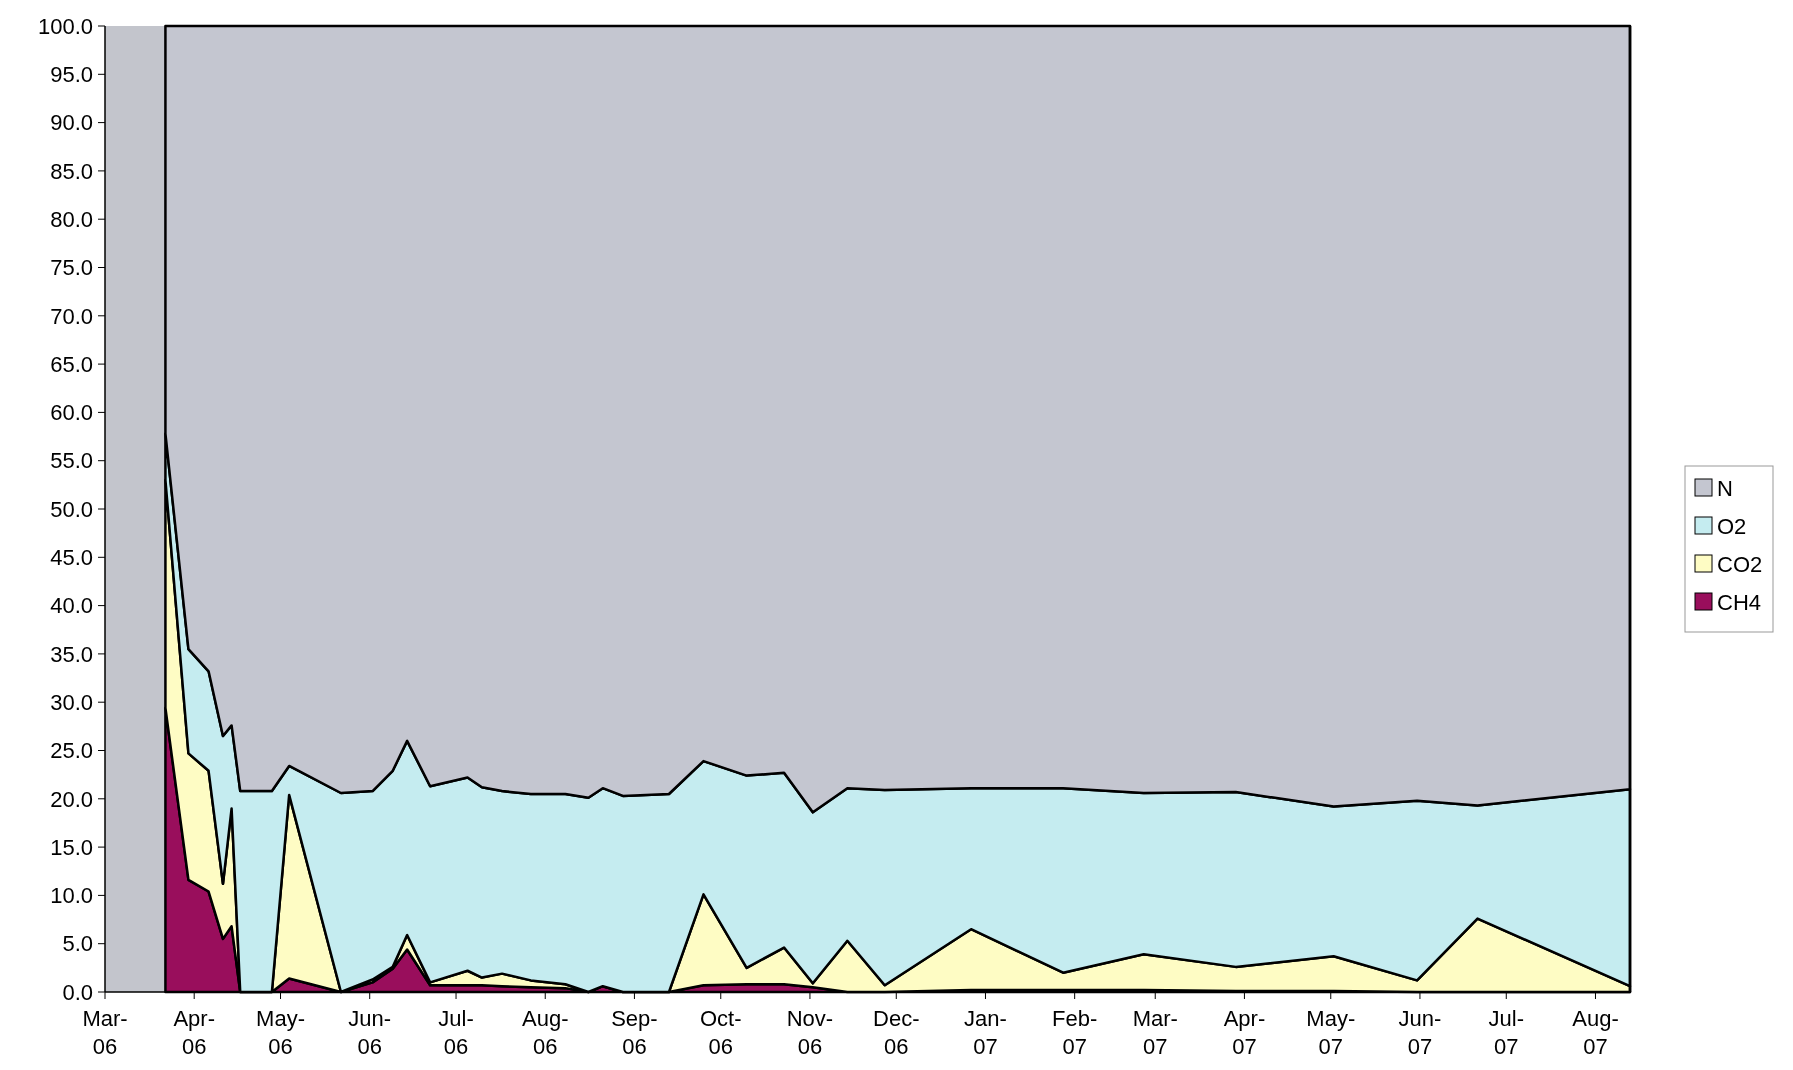  Describe the element at coordinates (1155, 1032) in the screenshot. I see `x-tick-label: Mar-07` at that location.